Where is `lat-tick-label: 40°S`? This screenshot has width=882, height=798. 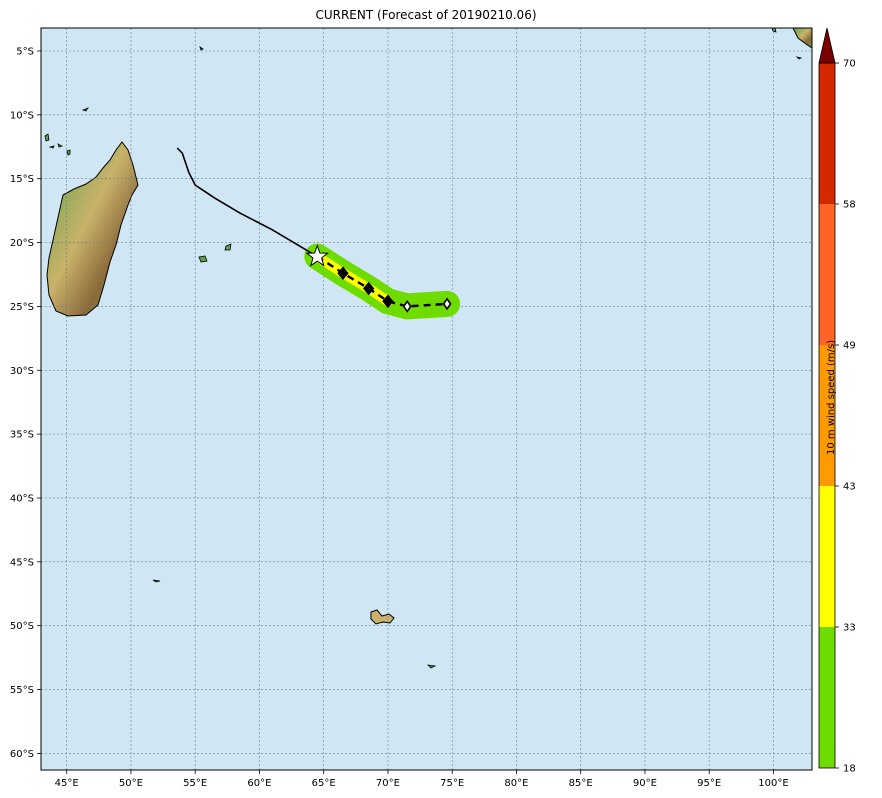
lat-tick-label: 40°S is located at coordinates (22, 498).